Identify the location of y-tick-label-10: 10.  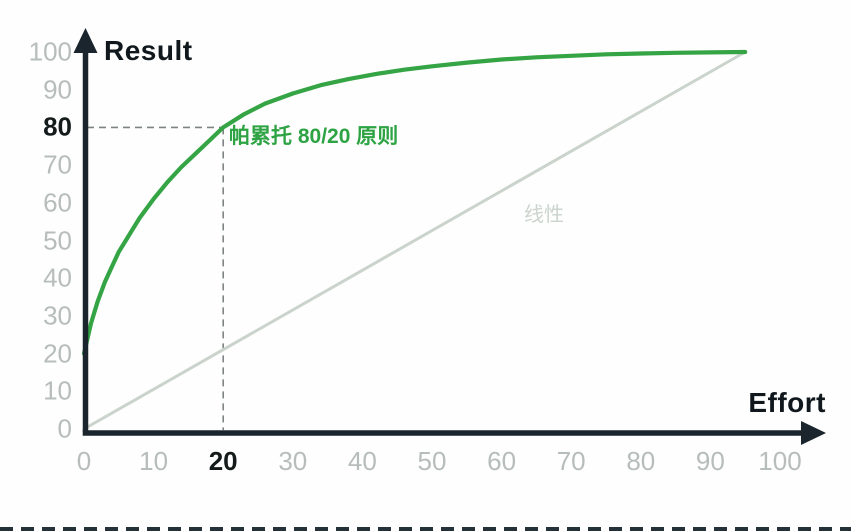
(57, 390).